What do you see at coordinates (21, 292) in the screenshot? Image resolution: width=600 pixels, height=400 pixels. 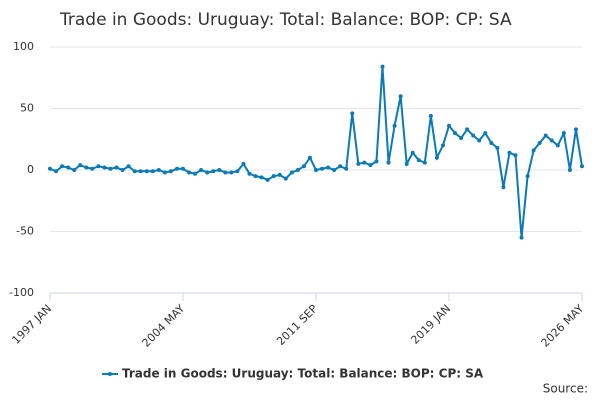 I see `y-tick-label: -100` at bounding box center [21, 292].